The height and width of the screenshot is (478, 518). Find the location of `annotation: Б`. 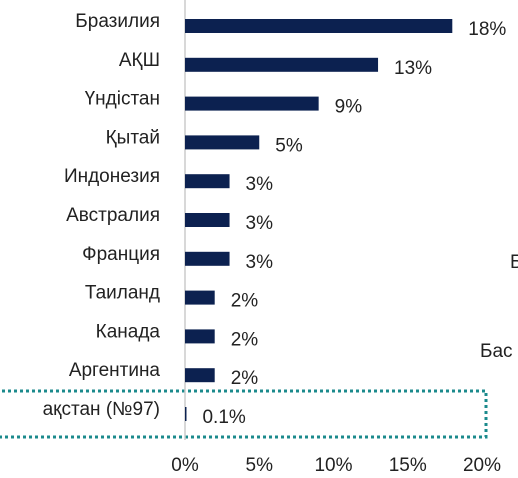

annotation: Б is located at coordinates (514, 262).